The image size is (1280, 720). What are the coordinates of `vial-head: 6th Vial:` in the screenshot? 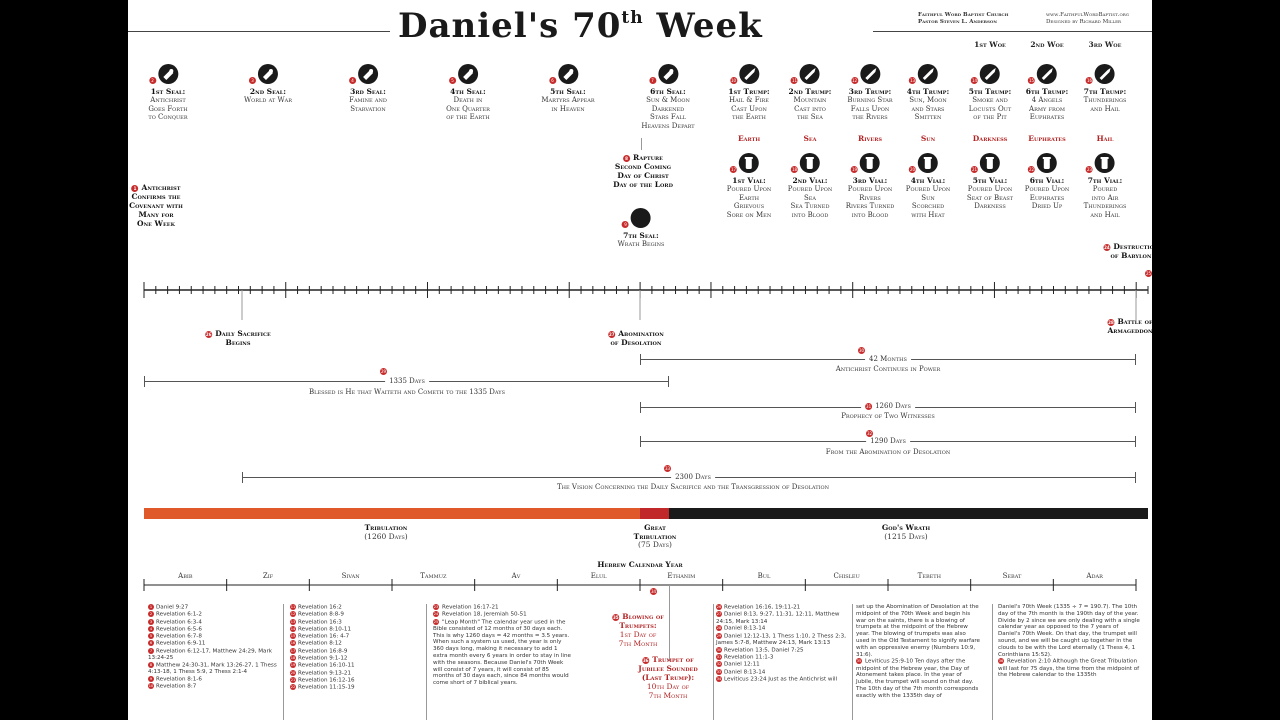 It's located at (1047, 180).